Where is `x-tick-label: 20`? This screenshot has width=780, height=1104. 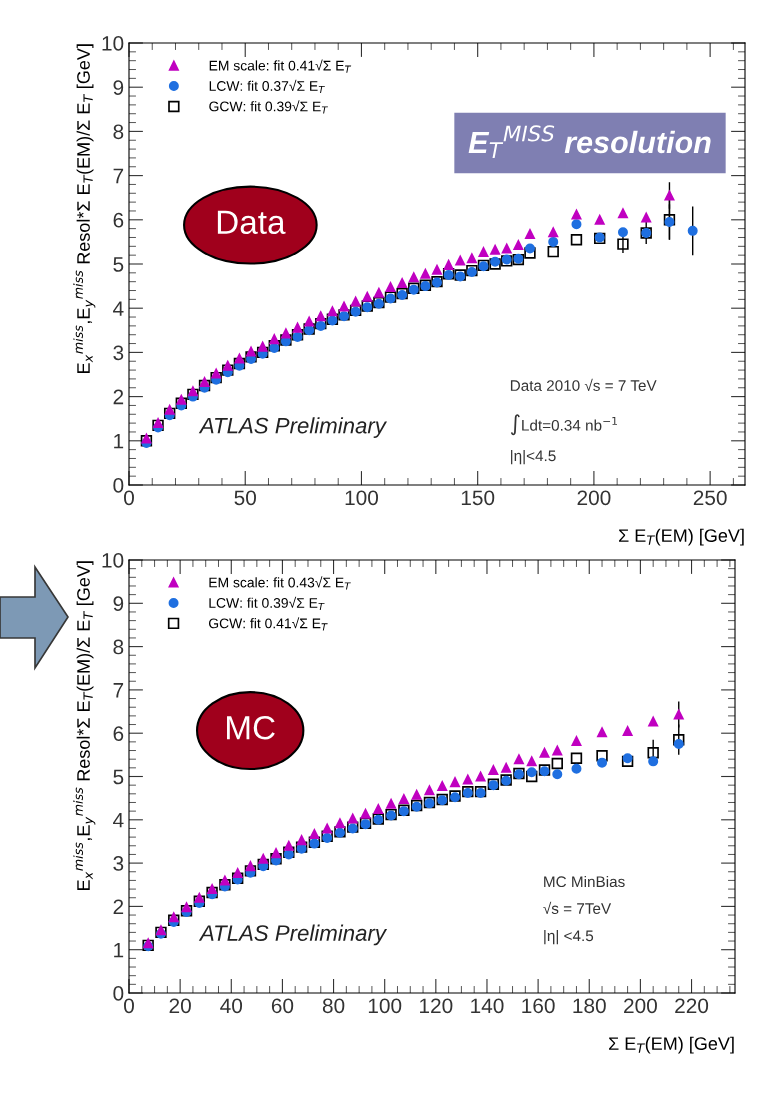 x-tick-label: 20 is located at coordinates (180, 1006).